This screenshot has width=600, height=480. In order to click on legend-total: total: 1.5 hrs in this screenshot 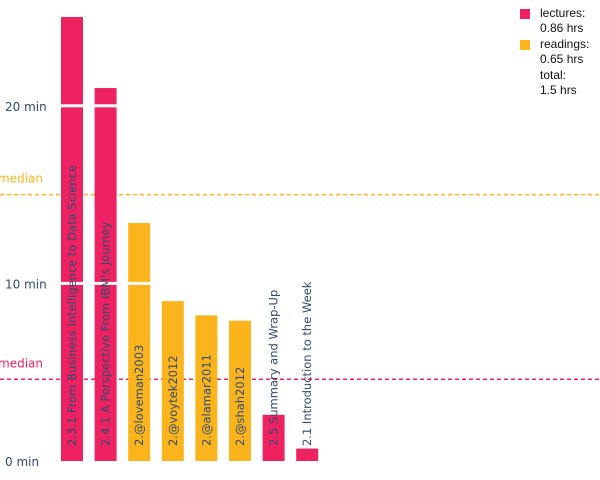, I will do `click(564, 83)`.